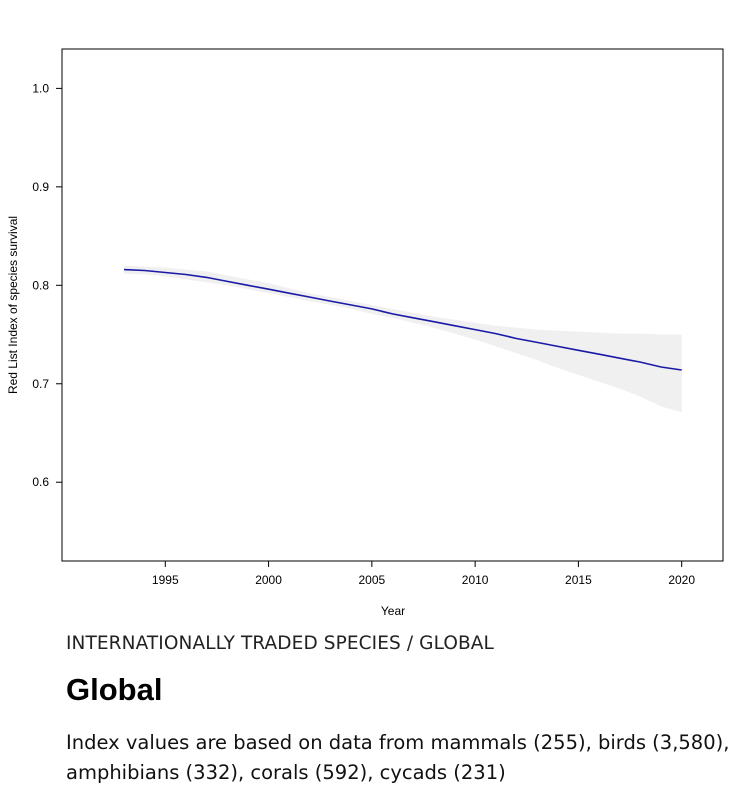  I want to click on x-axis-label: Year, so click(393, 611).